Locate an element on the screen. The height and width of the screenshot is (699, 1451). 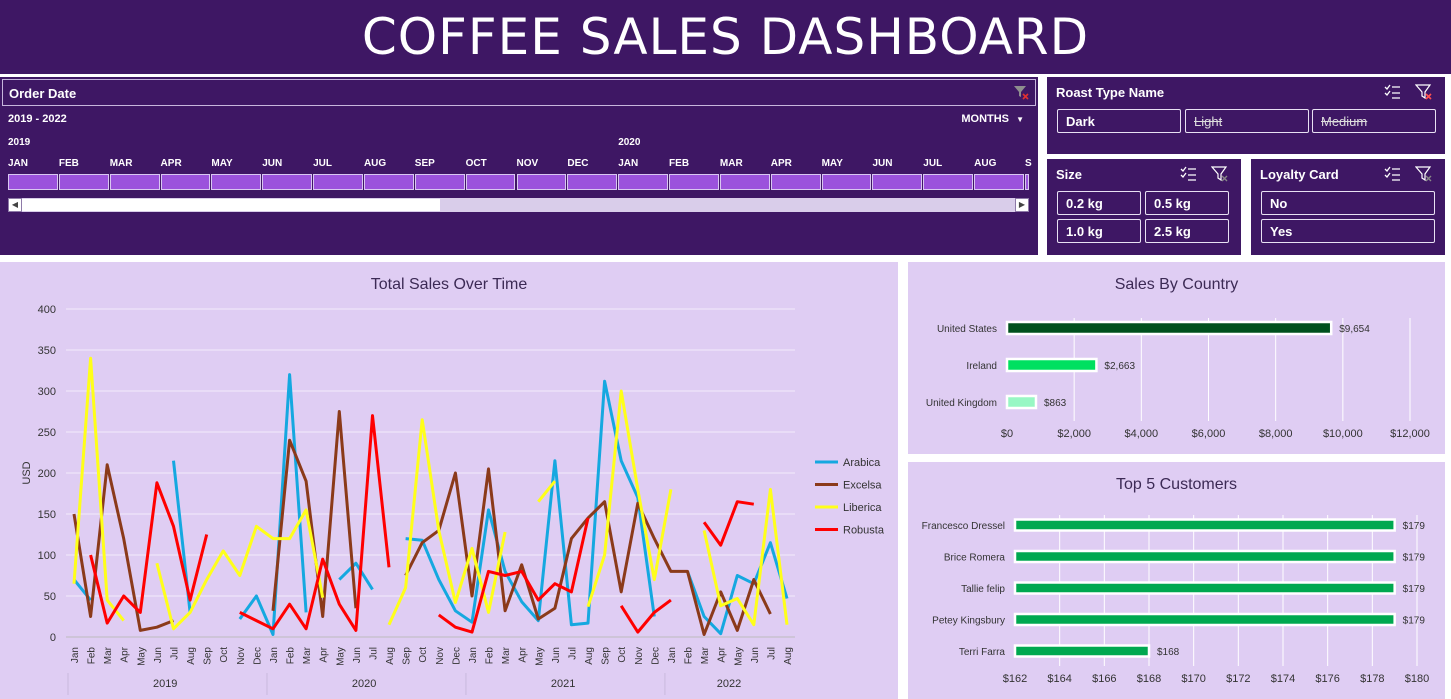
x-year-label: 2019 is located at coordinates (165, 684).